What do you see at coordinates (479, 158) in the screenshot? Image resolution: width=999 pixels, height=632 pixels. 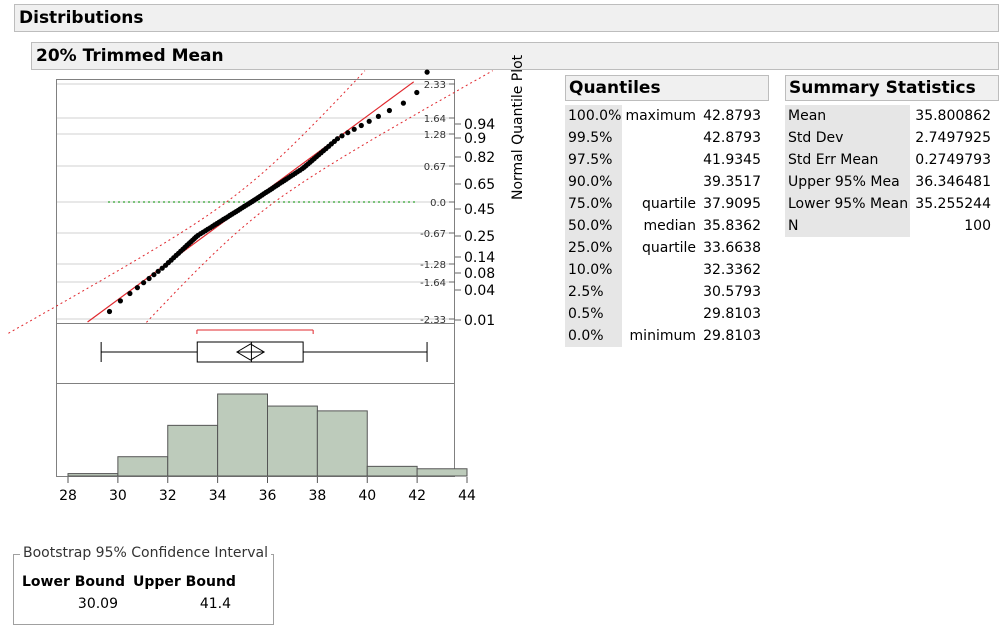 I see `p-tick-label: 0.82` at bounding box center [479, 158].